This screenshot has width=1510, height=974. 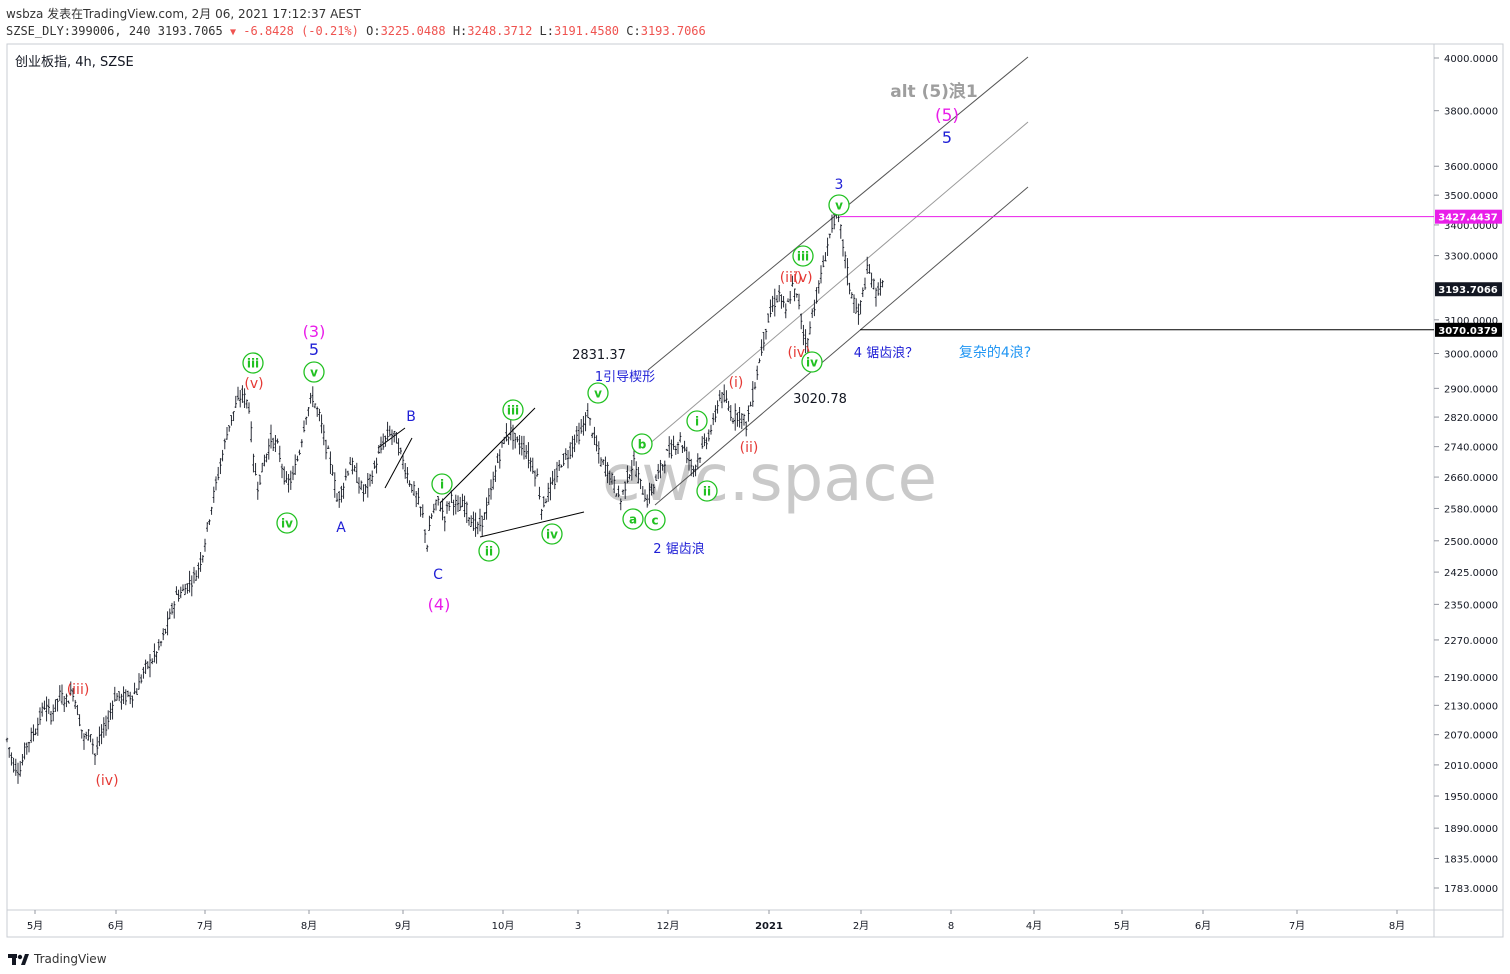 What do you see at coordinates (1122, 926) in the screenshot?
I see `x-tick-label: 5月` at bounding box center [1122, 926].